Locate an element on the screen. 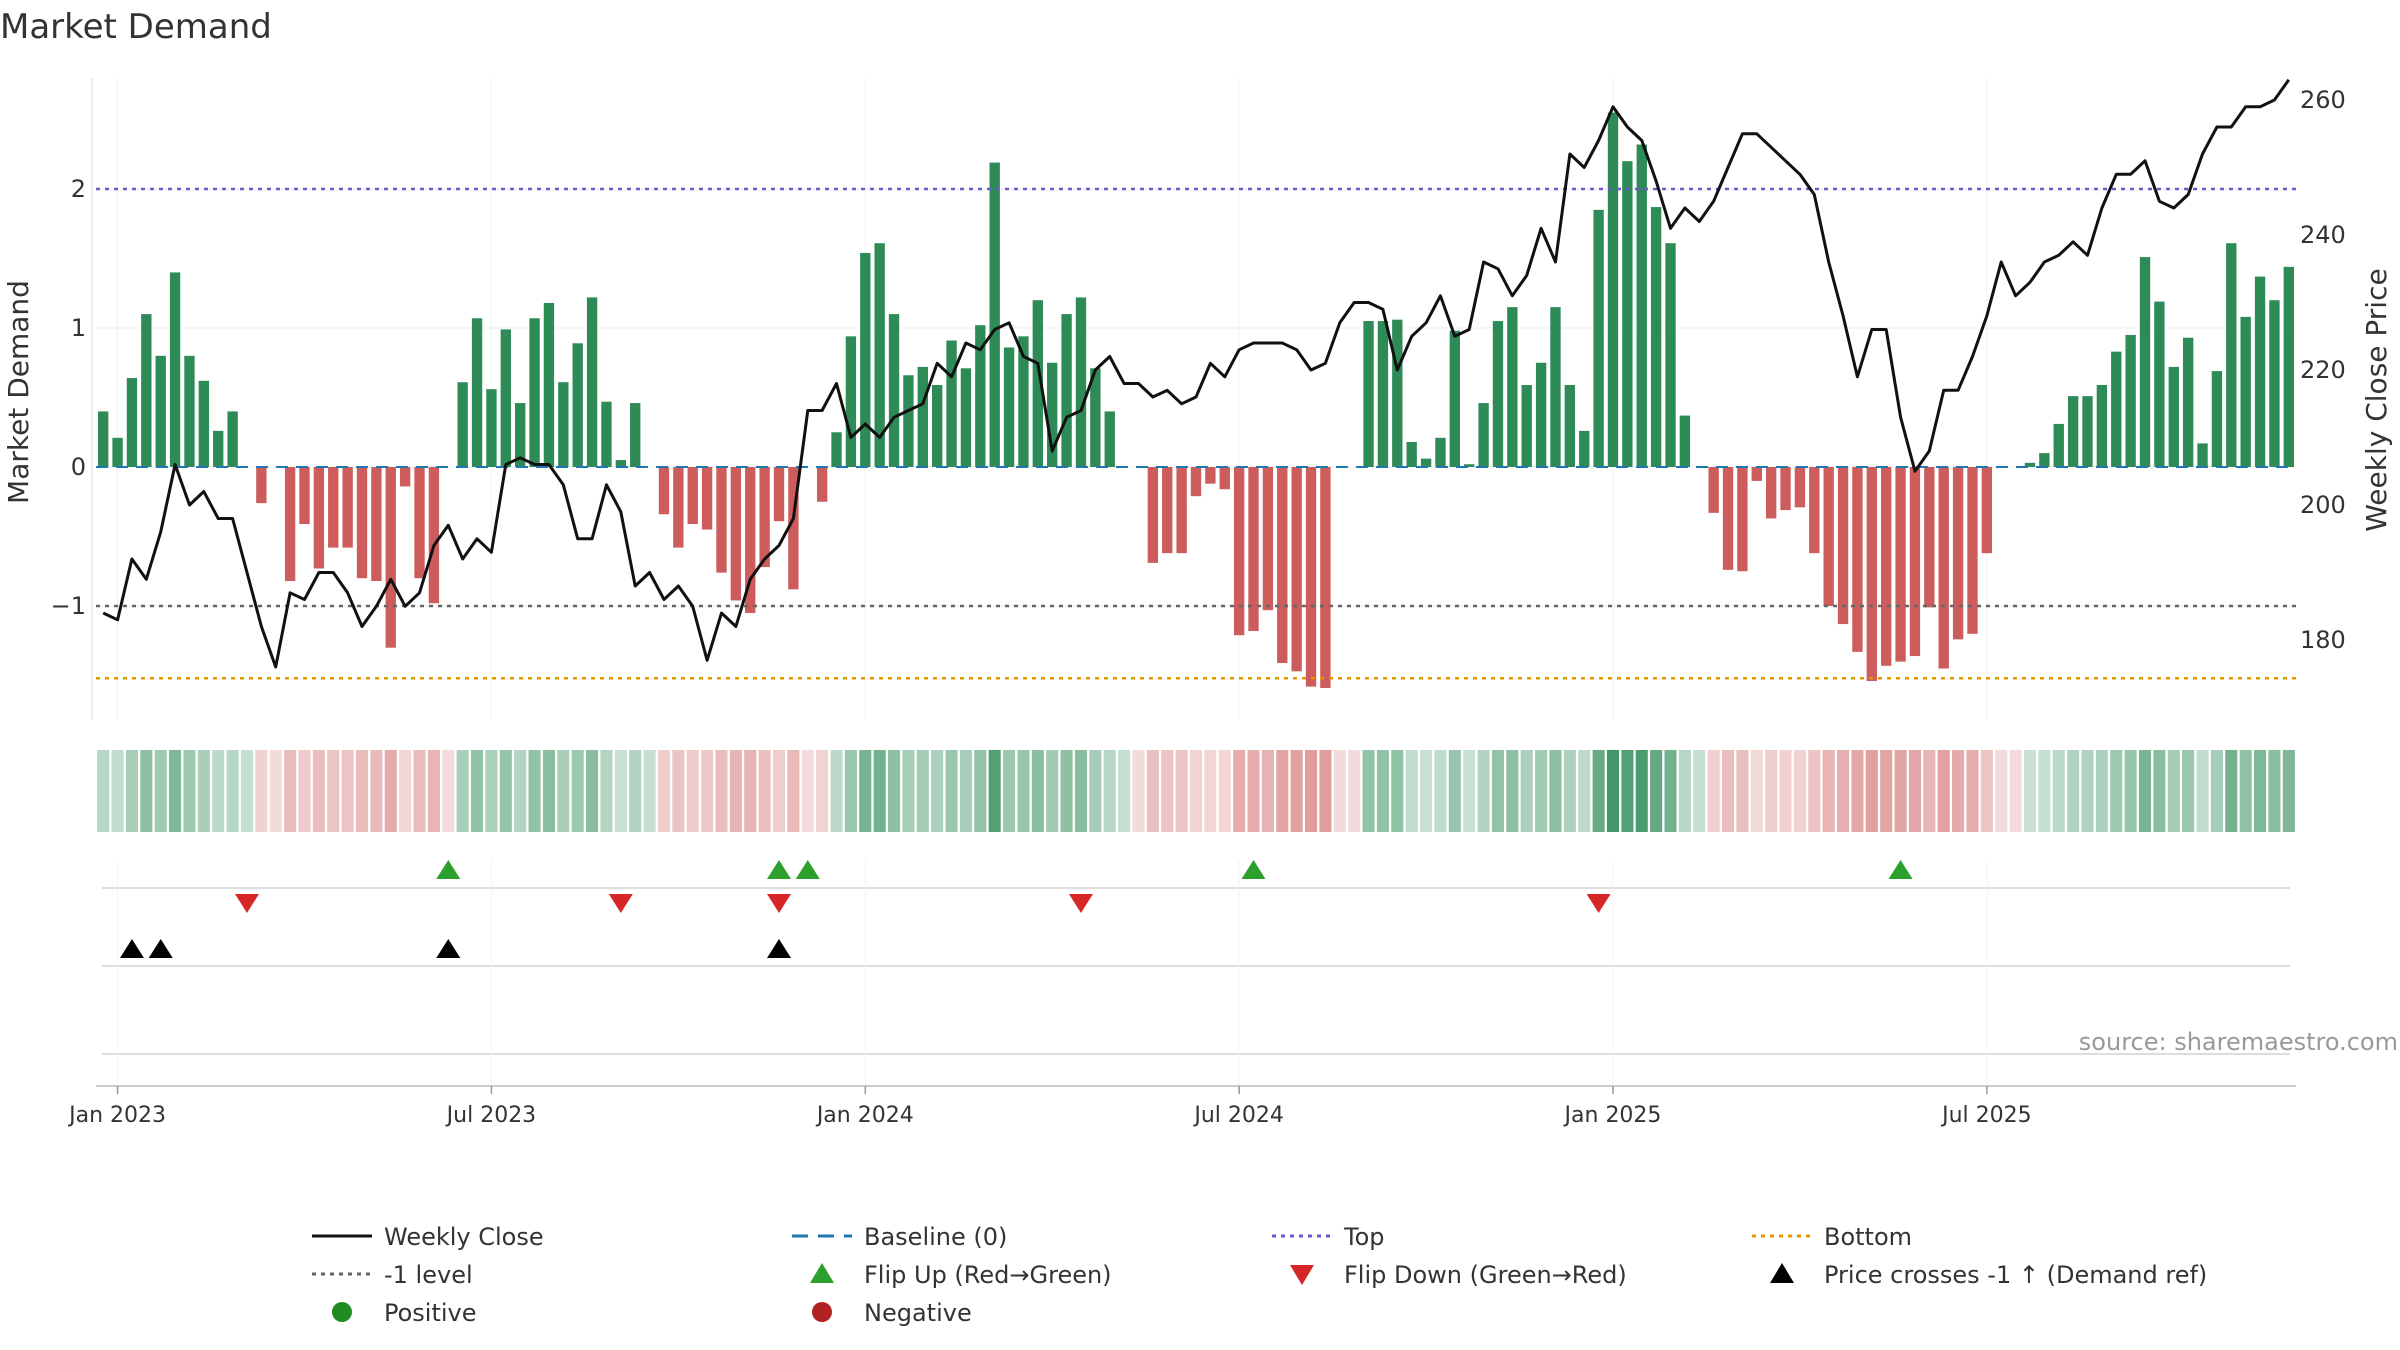 This screenshot has width=2400, height=1350. x-tick-label: Jul 2023 is located at coordinates (491, 1115).